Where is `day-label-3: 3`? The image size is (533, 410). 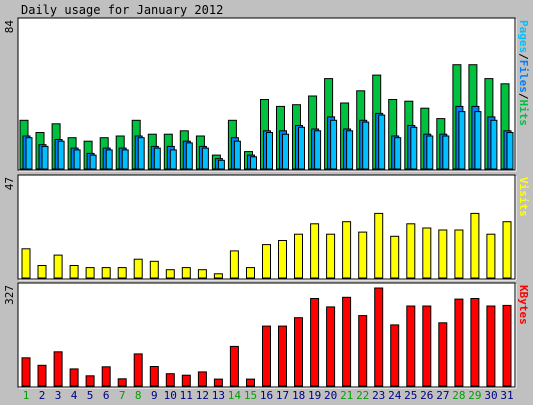 day-label-3: 3 is located at coordinates (58, 395).